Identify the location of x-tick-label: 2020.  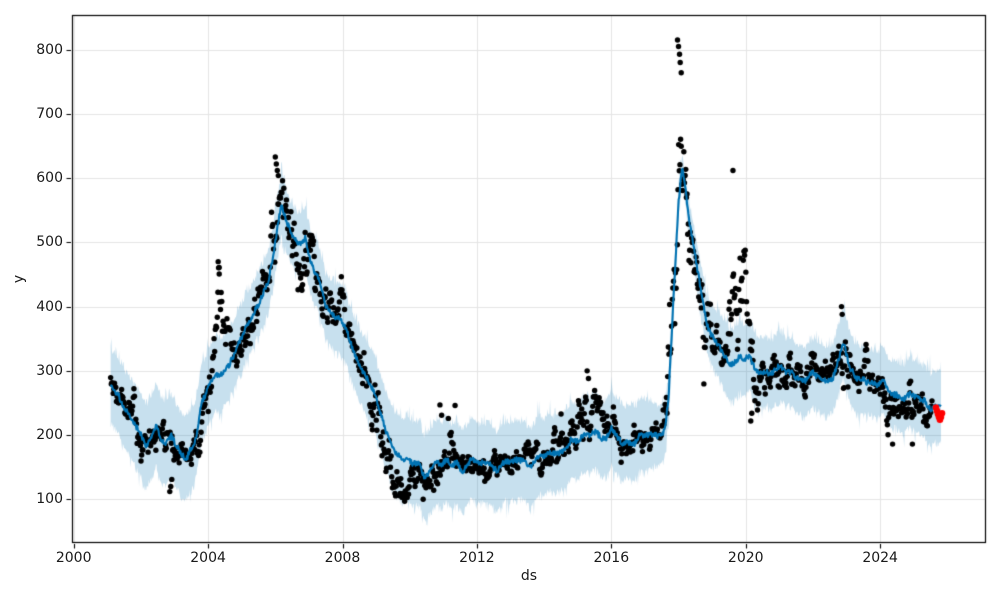
(745, 558).